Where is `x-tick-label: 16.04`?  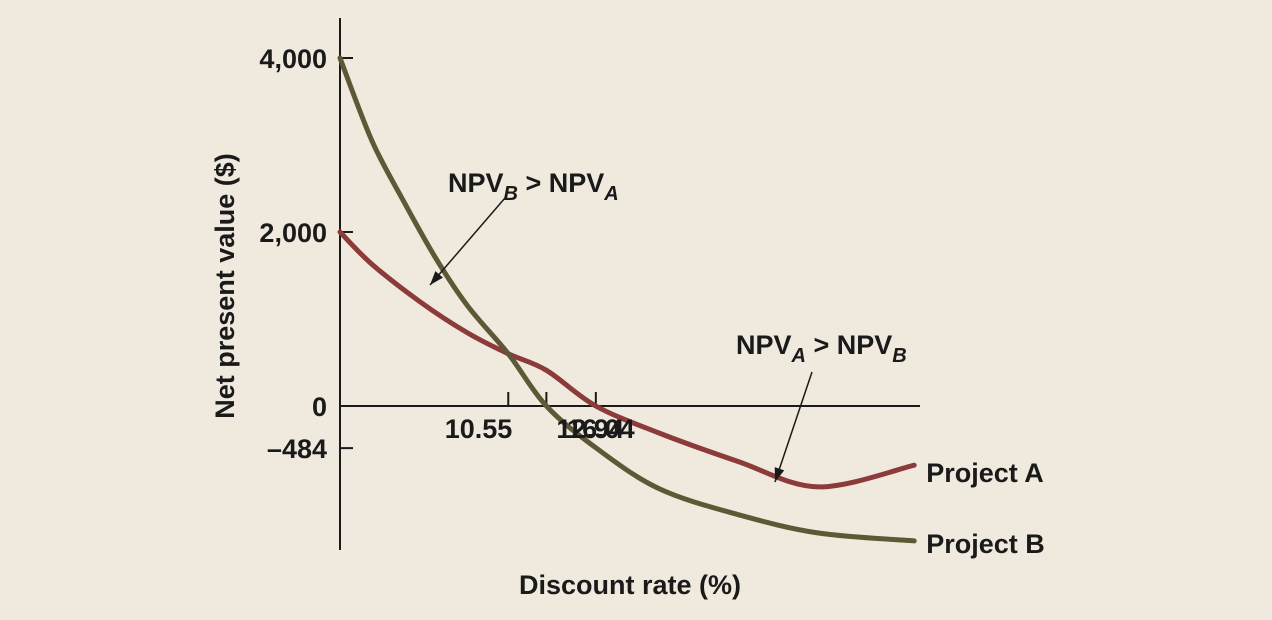
x-tick-label: 16.04 is located at coordinates (601, 429).